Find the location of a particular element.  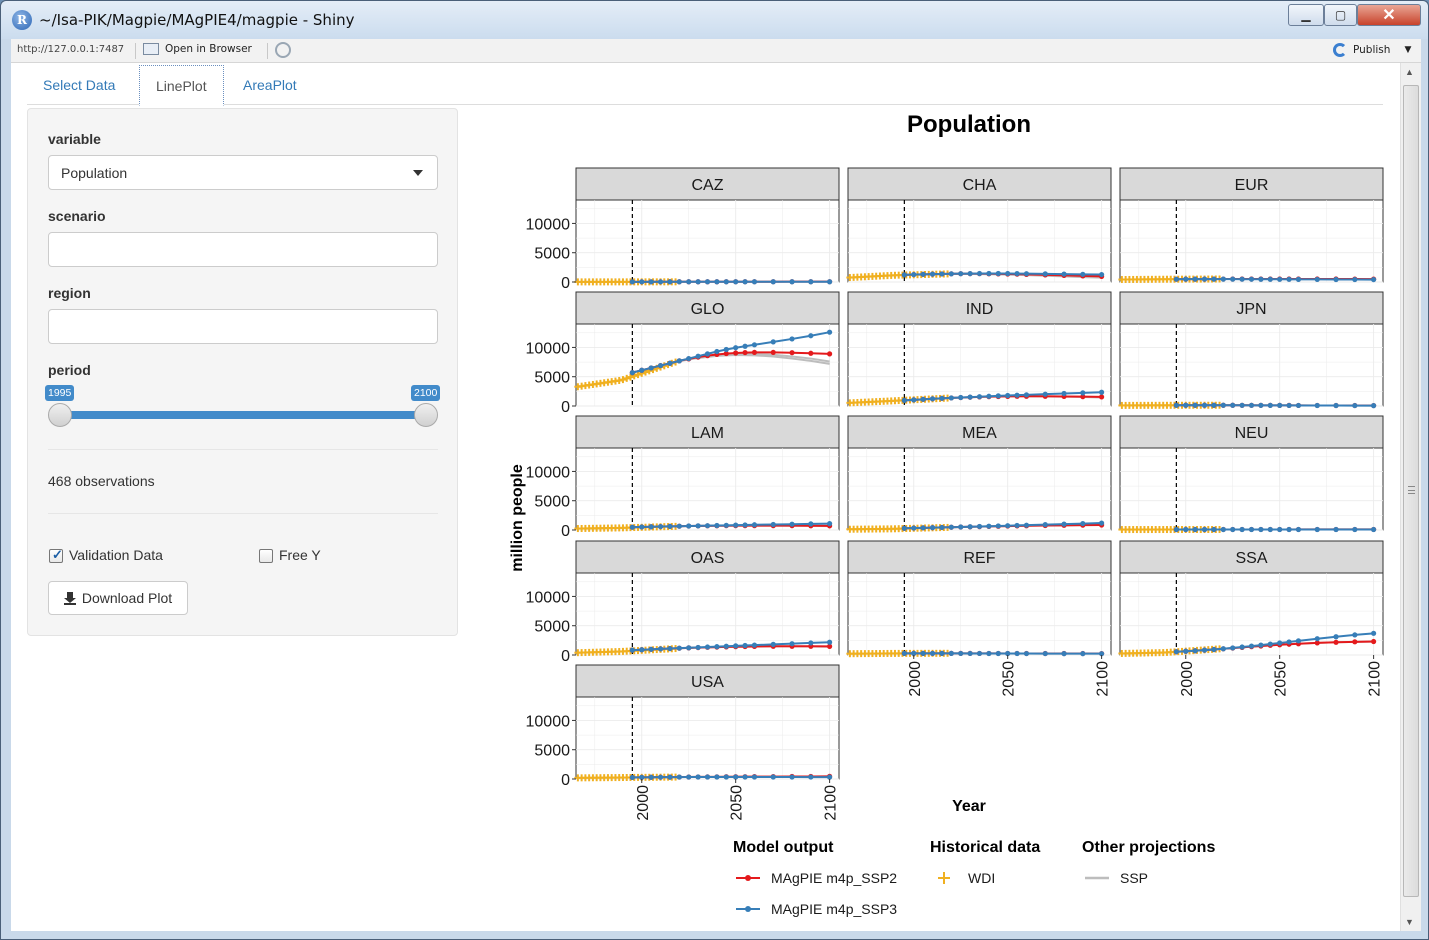

scenario-input is located at coordinates (243, 249).